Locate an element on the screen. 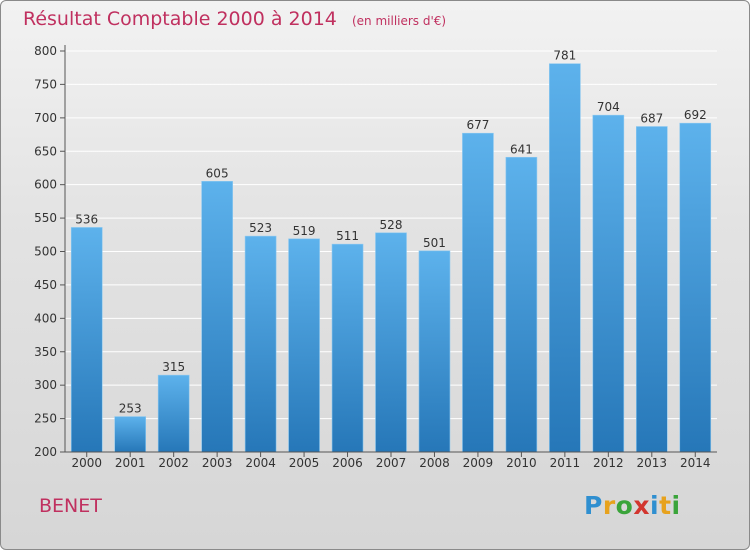 This screenshot has height=550, width=750. y-tick-label: 650 is located at coordinates (45, 151).